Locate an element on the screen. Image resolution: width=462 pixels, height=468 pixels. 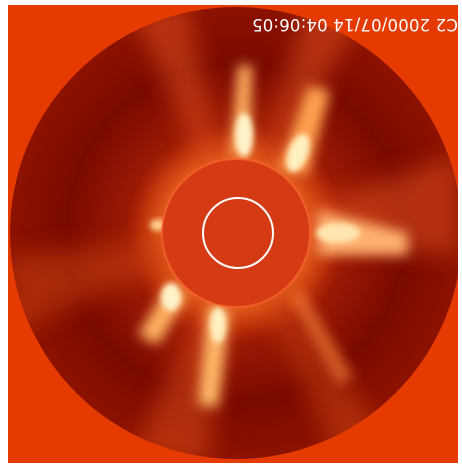
streamer-top-right-core is located at coordinates (298, 153).